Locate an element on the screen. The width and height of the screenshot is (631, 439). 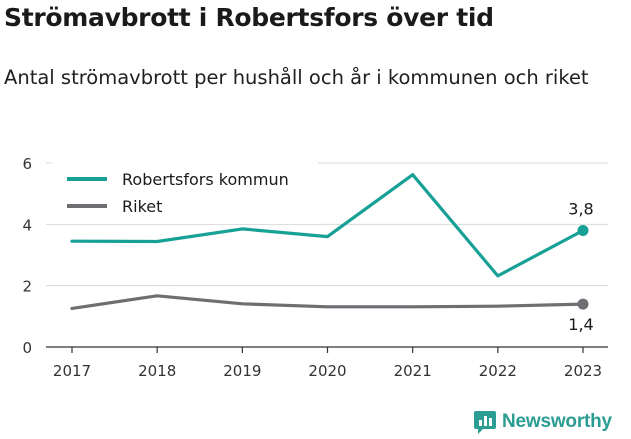
legend-box is located at coordinates (185, 190).